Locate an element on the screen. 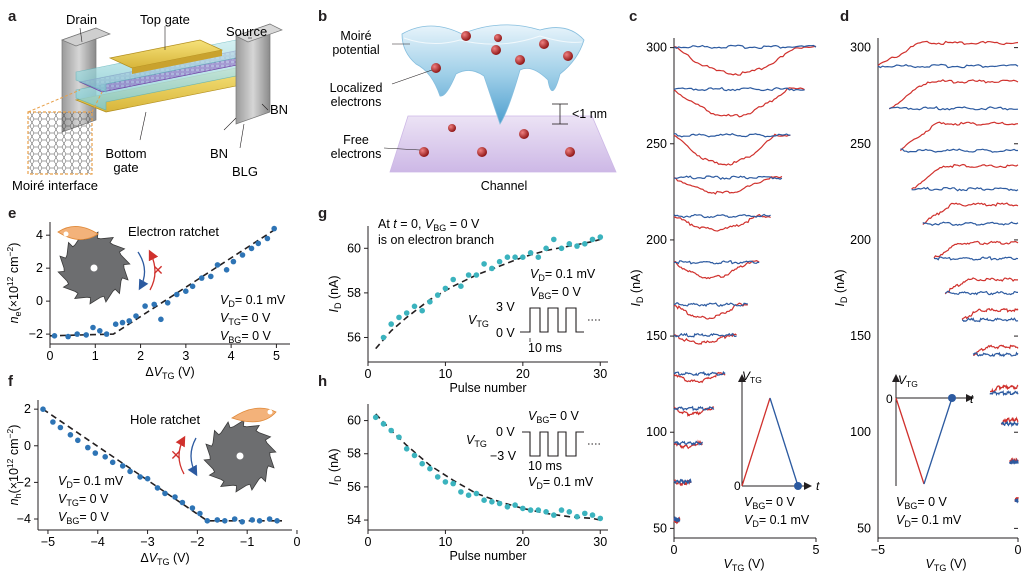 This screenshot has width=1024, height=577. g-note-line2: is on electron branch is located at coordinates (436, 240).